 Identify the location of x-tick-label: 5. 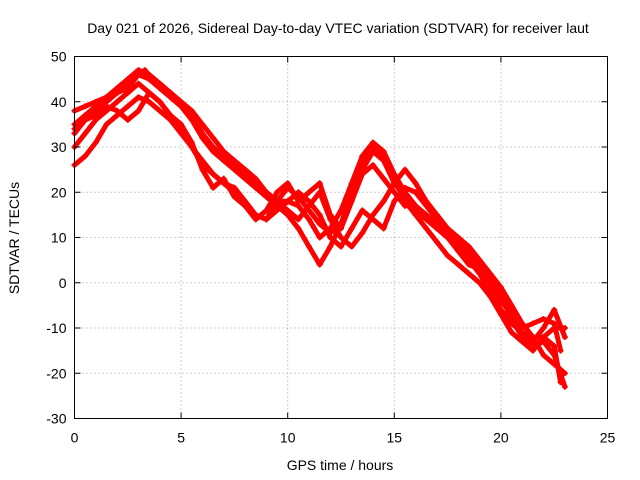
(181, 438).